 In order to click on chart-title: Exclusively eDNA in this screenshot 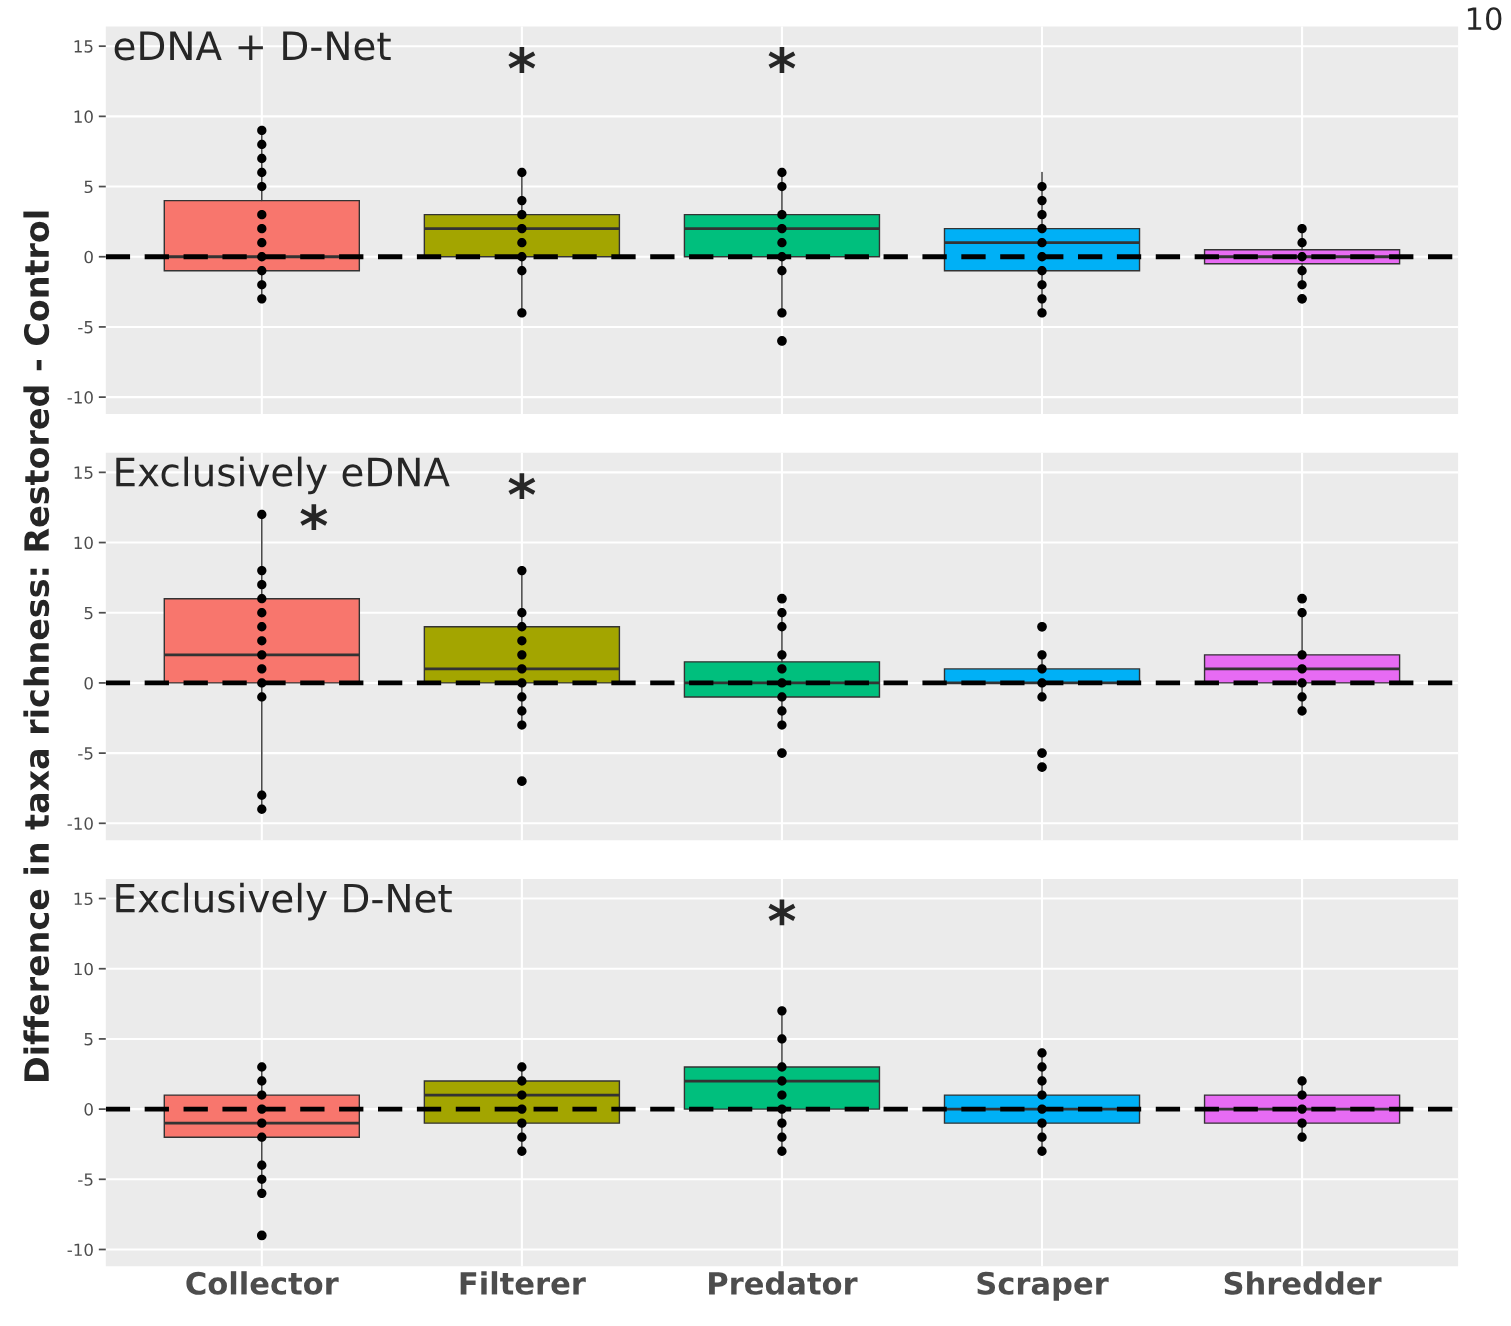, I will do `click(283, 475)`.